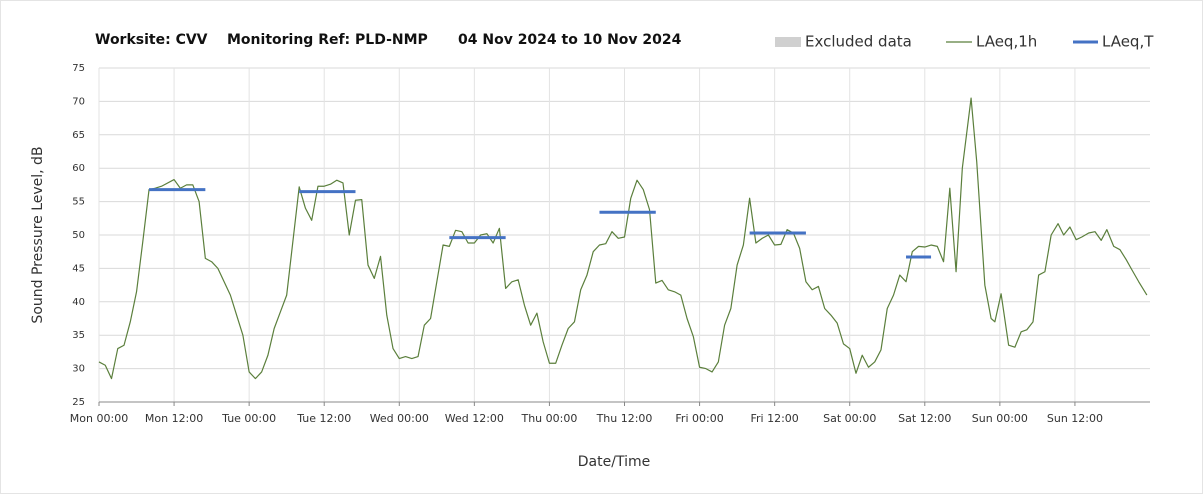 Image resolution: width=1203 pixels, height=494 pixels. Describe the element at coordinates (1000, 418) in the screenshot. I see `x-tick-label: Sun 00:00` at that location.